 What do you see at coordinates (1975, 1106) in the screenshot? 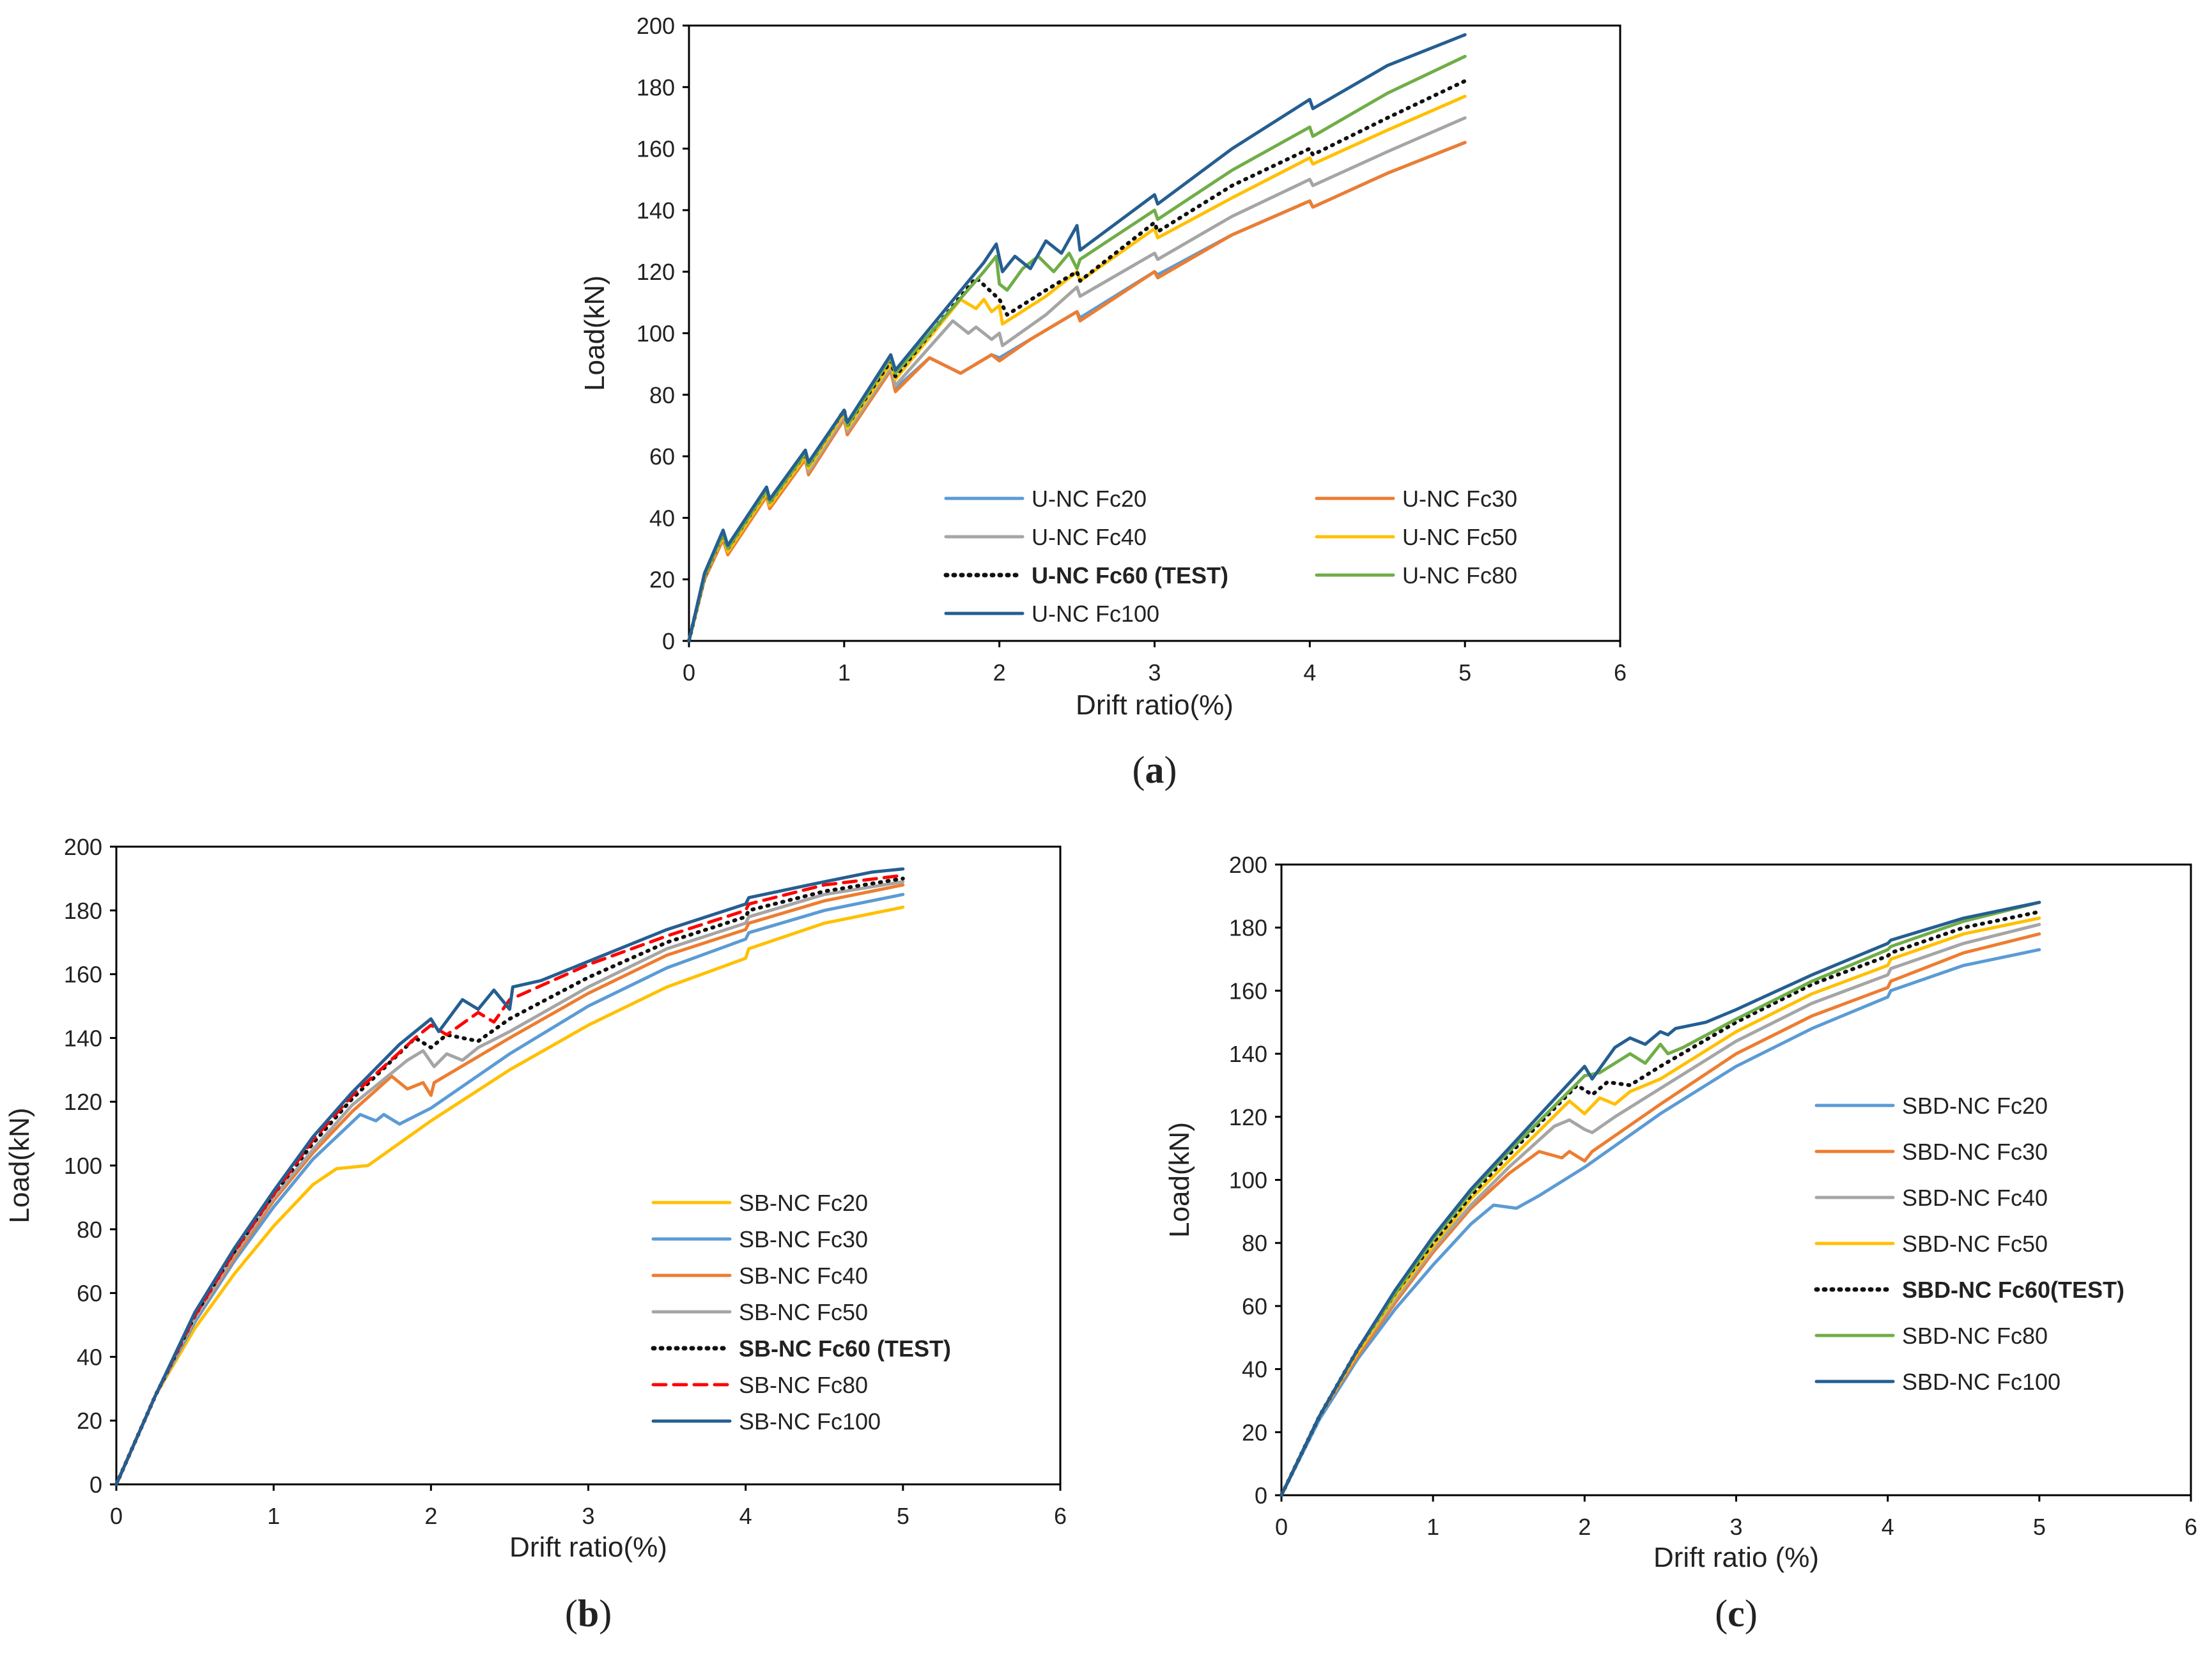
I see `legend-label: SBD-NC Fc20` at bounding box center [1975, 1106].